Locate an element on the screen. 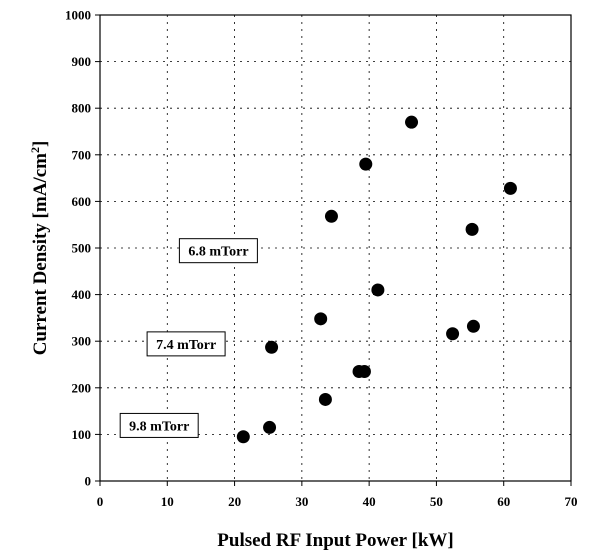 This screenshot has height=552, width=602. y-tick-label: 0 is located at coordinates (88, 481).